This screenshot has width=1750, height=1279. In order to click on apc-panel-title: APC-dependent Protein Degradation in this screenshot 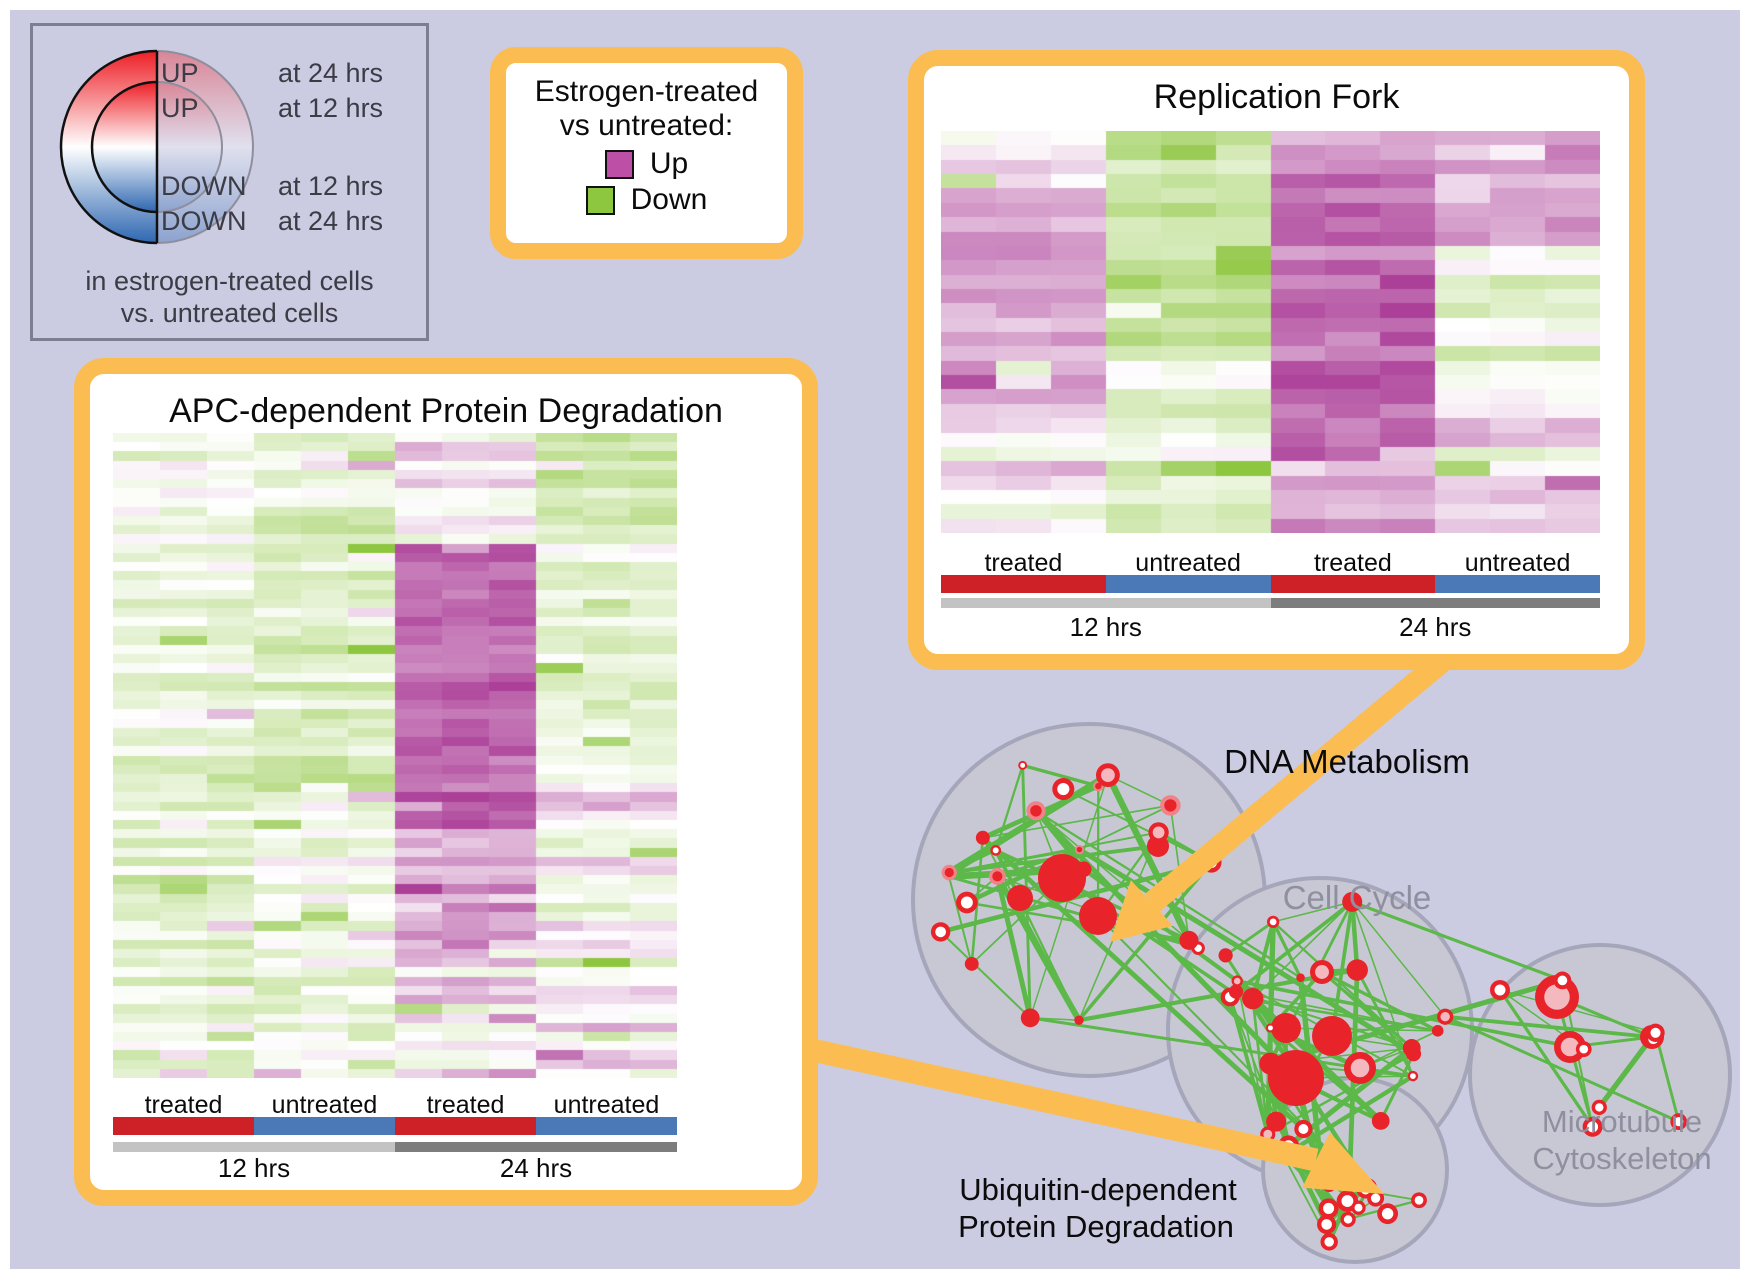, I will do `click(446, 411)`.